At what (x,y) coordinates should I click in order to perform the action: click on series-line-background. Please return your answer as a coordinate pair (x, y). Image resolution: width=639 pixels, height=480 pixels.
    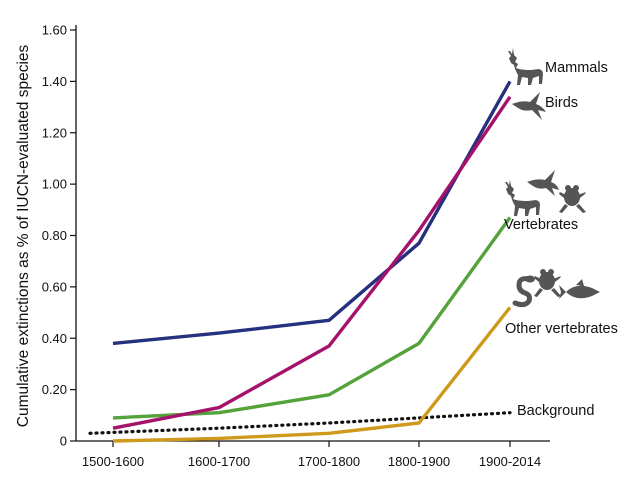
    Looking at the image, I should click on (300, 423).